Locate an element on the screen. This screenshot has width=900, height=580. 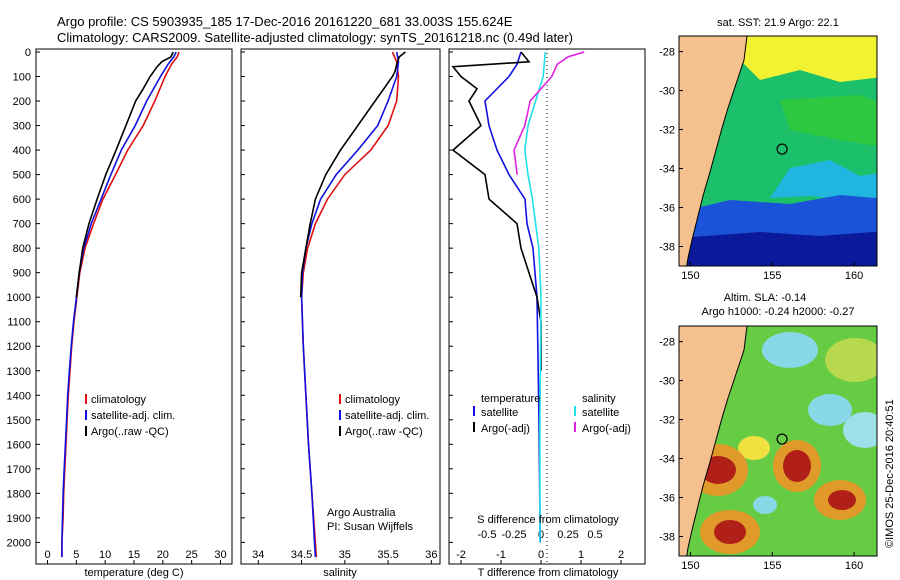
temperature-series is located at coordinates (120, 304).